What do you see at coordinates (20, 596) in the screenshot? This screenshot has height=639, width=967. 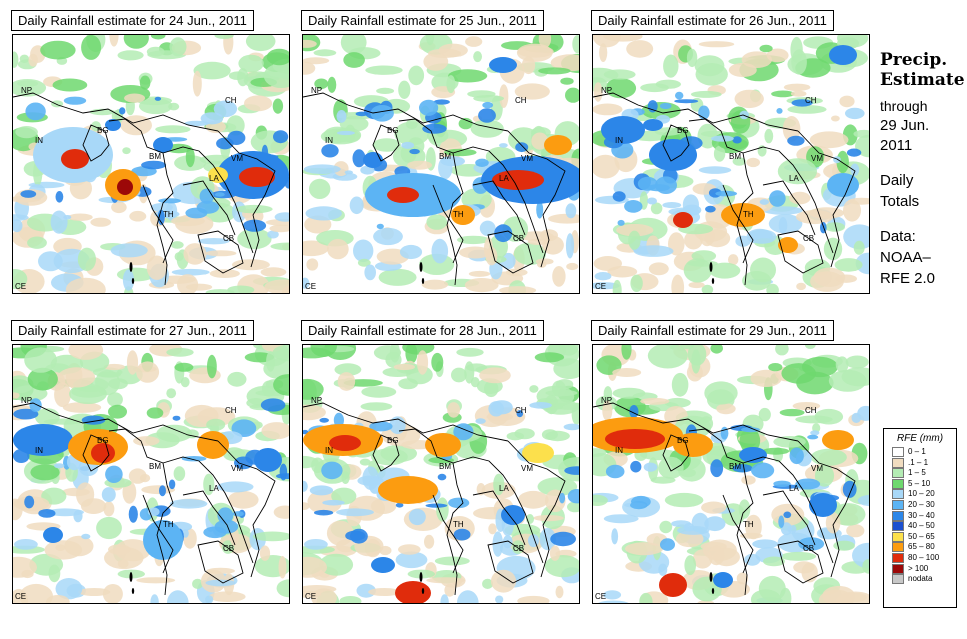 I see `country-label: CE` at bounding box center [20, 596].